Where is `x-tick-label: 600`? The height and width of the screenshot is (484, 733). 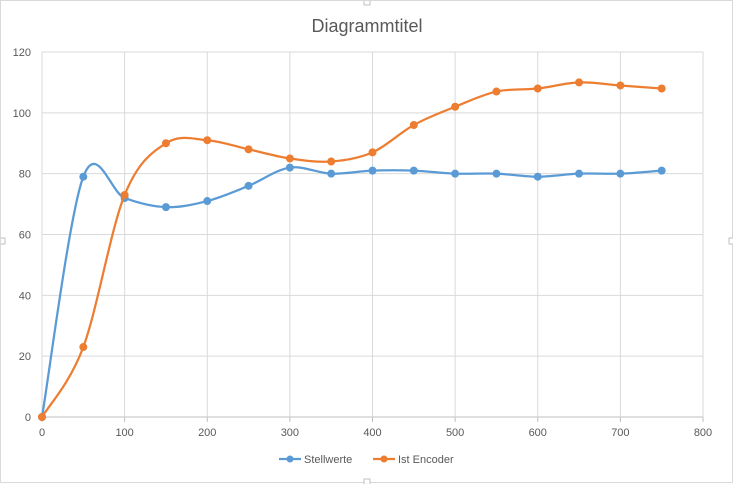
x-tick-label: 600 is located at coordinates (538, 433).